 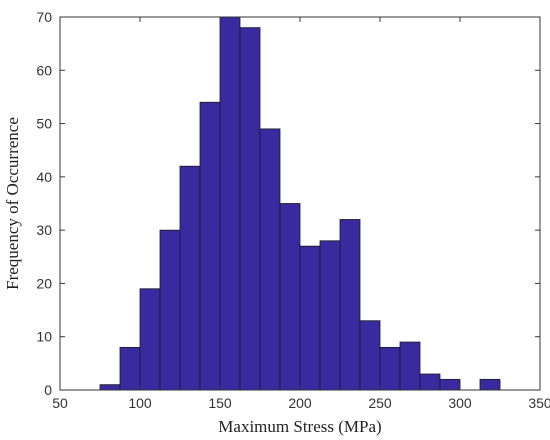 What do you see at coordinates (220, 403) in the screenshot?
I see `x-tick-label: 150` at bounding box center [220, 403].